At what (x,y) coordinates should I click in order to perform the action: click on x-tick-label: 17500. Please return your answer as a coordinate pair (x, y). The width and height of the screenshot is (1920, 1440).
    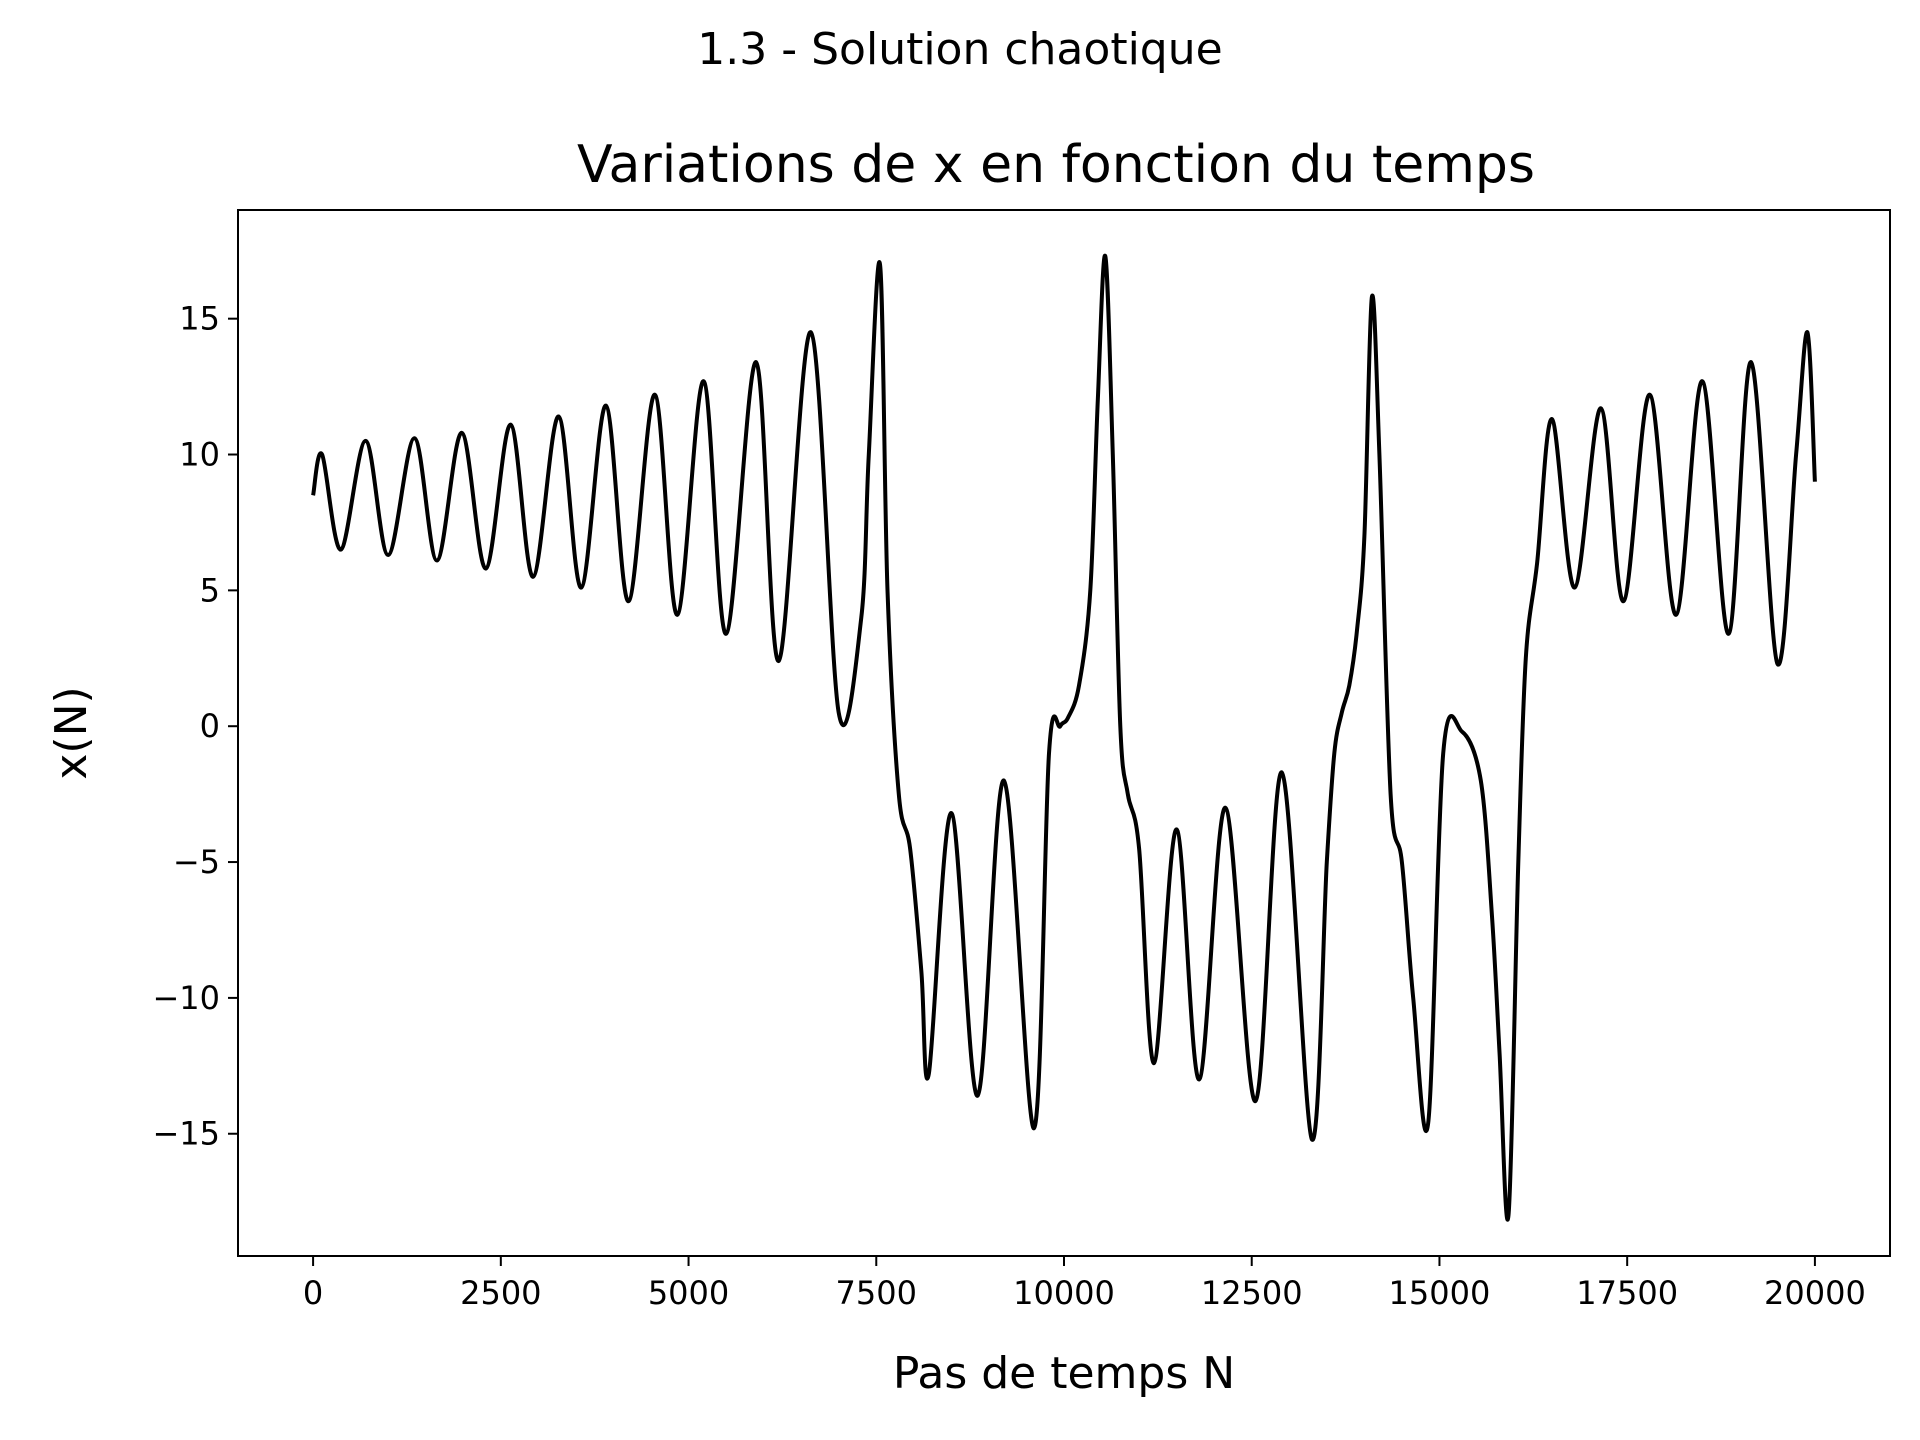
    Looking at the image, I should click on (1627, 1293).